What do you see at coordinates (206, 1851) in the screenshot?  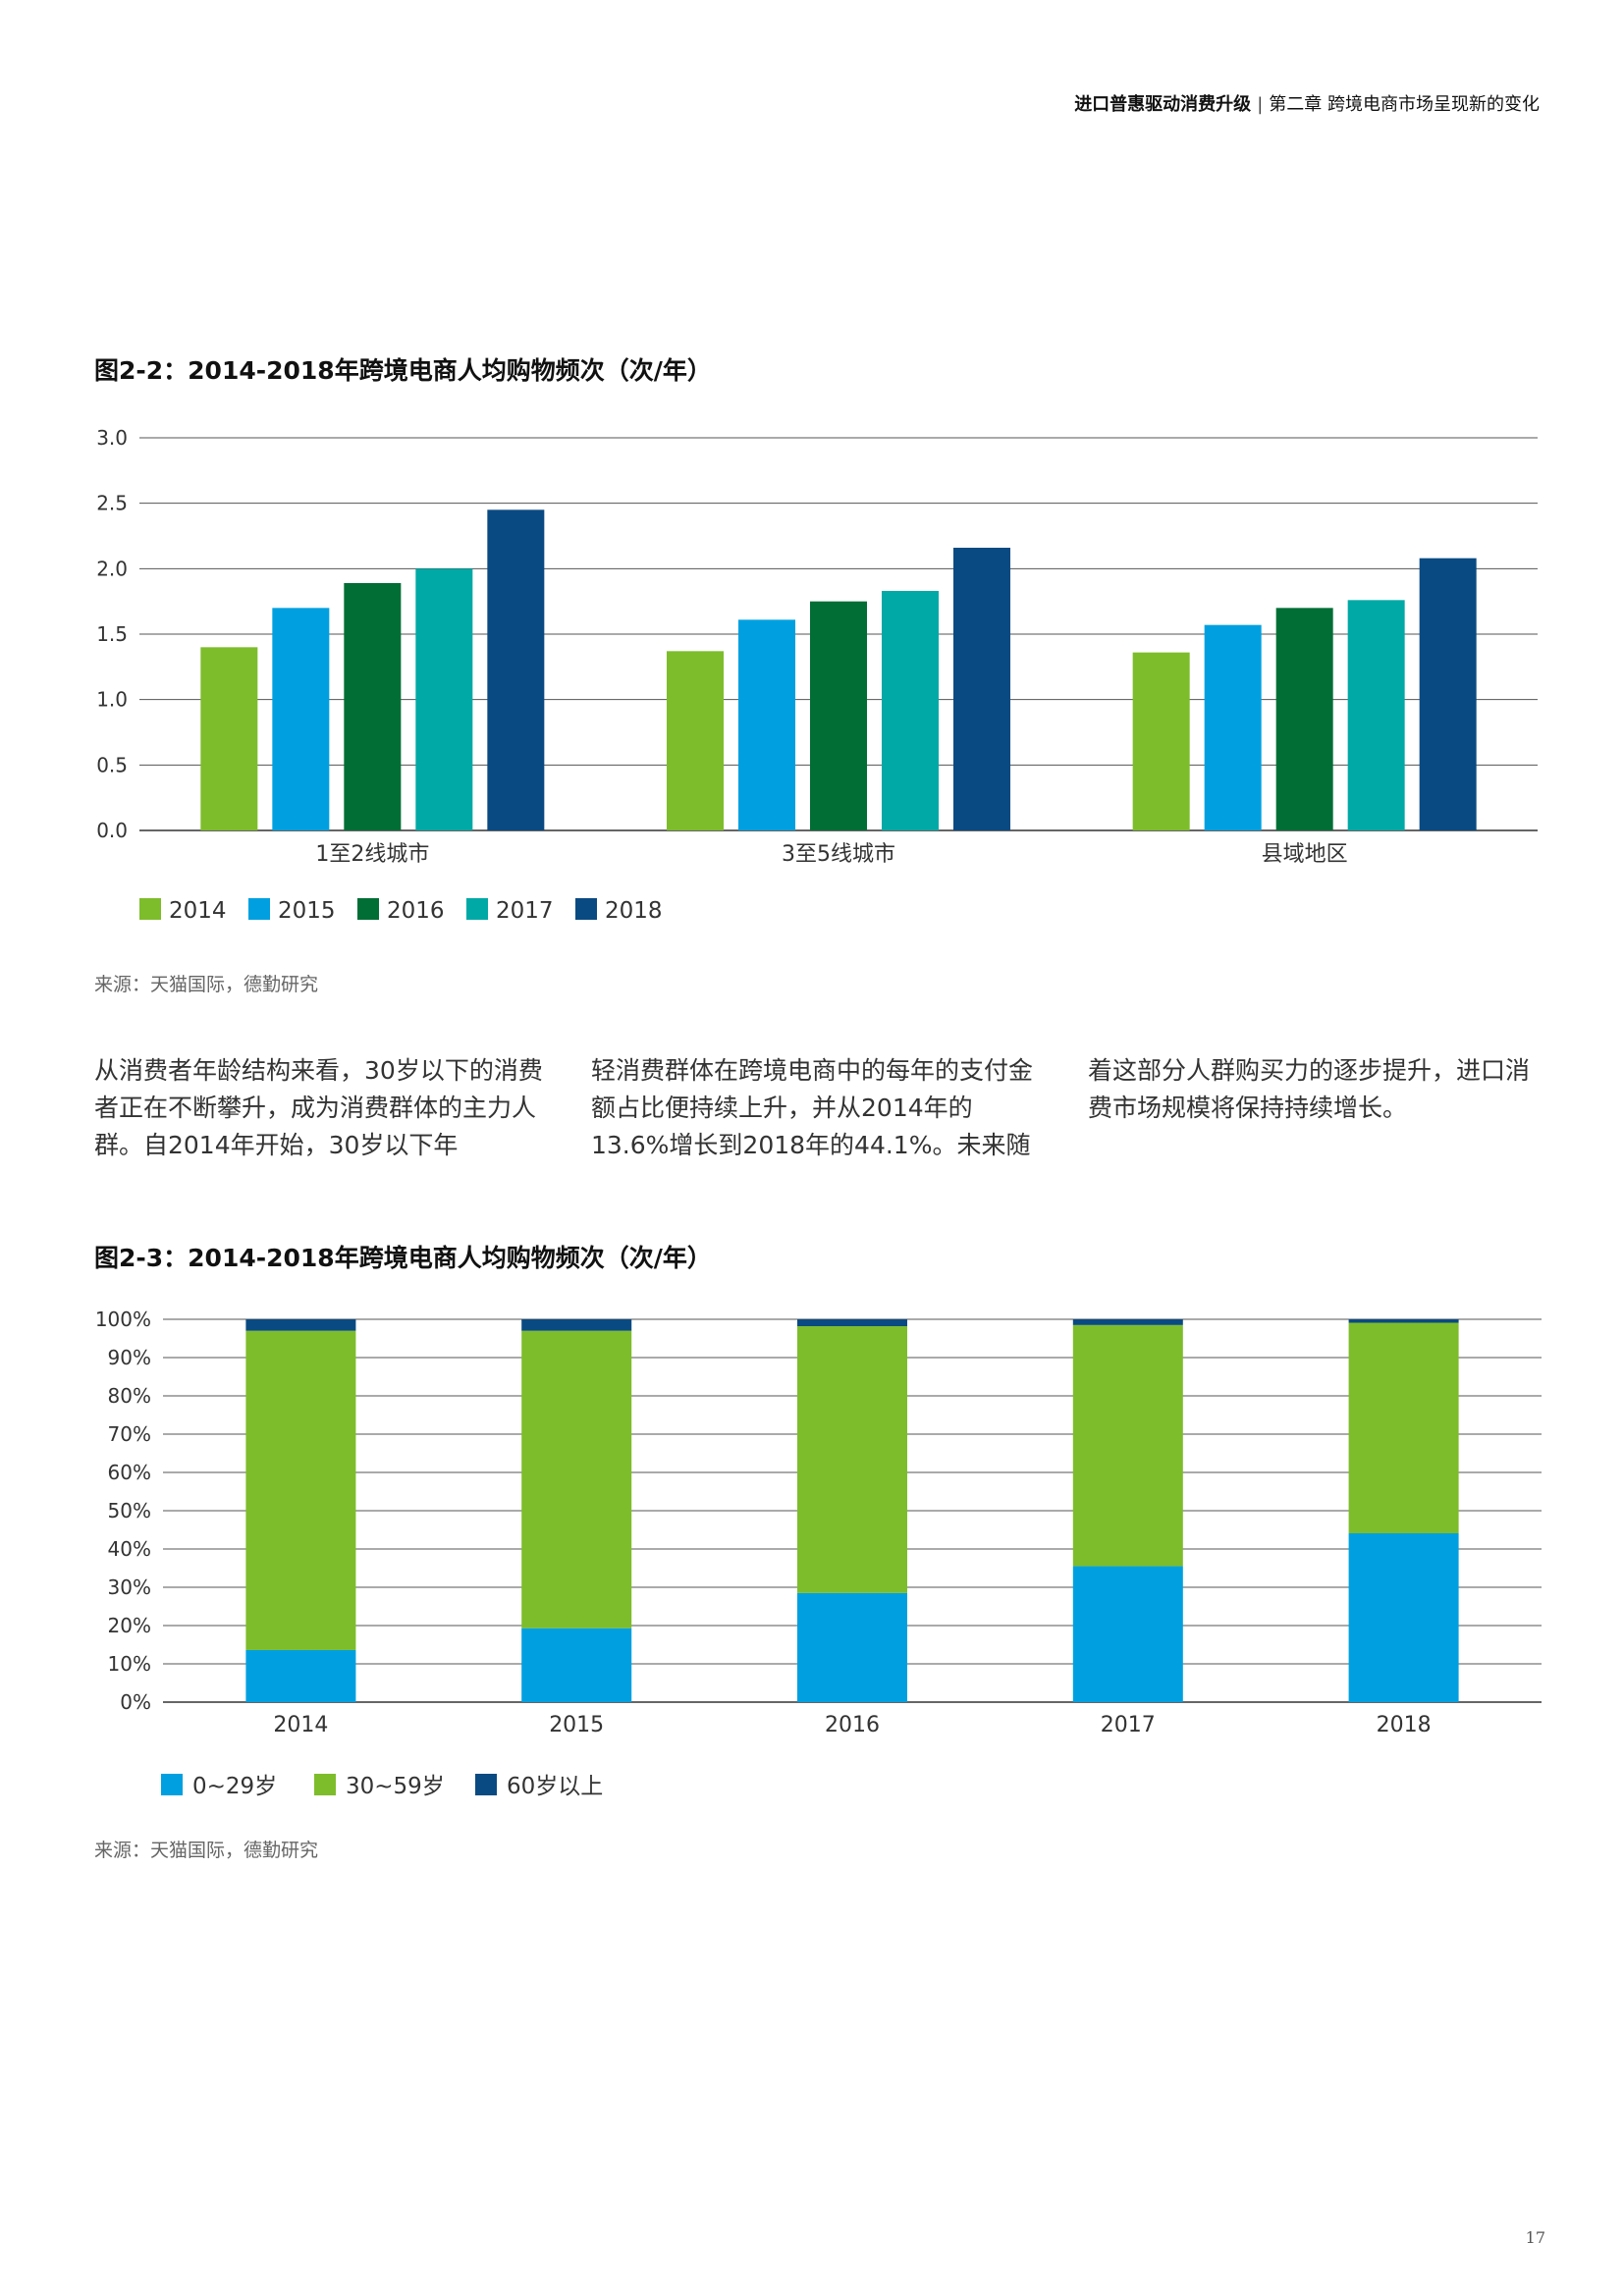 I see `figure2-source: 来源：天猫国际，德勤研究` at bounding box center [206, 1851].